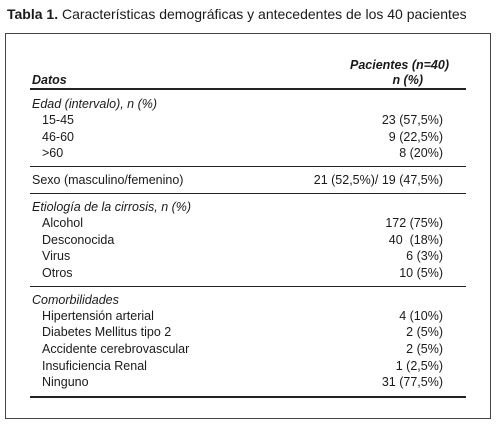 This screenshot has width=498, height=425. Describe the element at coordinates (108, 180) in the screenshot. I see `row-label: Sexo (masculino/femenino)` at that location.